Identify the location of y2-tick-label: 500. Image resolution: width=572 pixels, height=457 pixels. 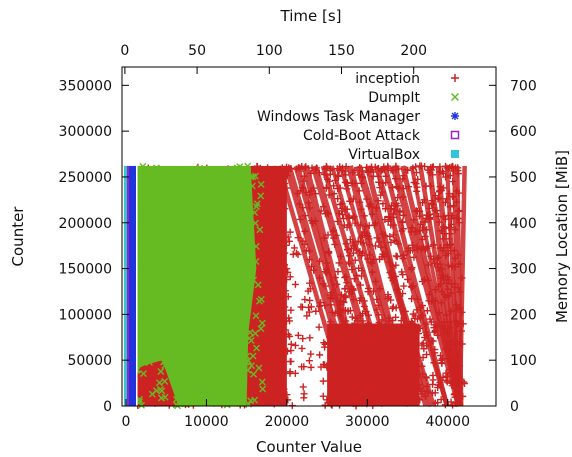
(523, 178).